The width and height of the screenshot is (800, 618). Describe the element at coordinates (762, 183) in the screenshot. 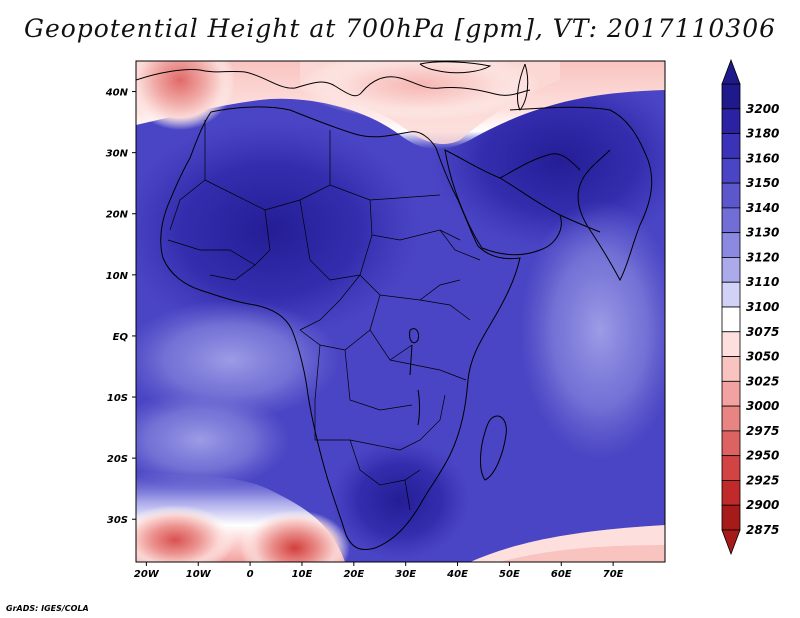

I see `colorbar-label: 3150` at that location.